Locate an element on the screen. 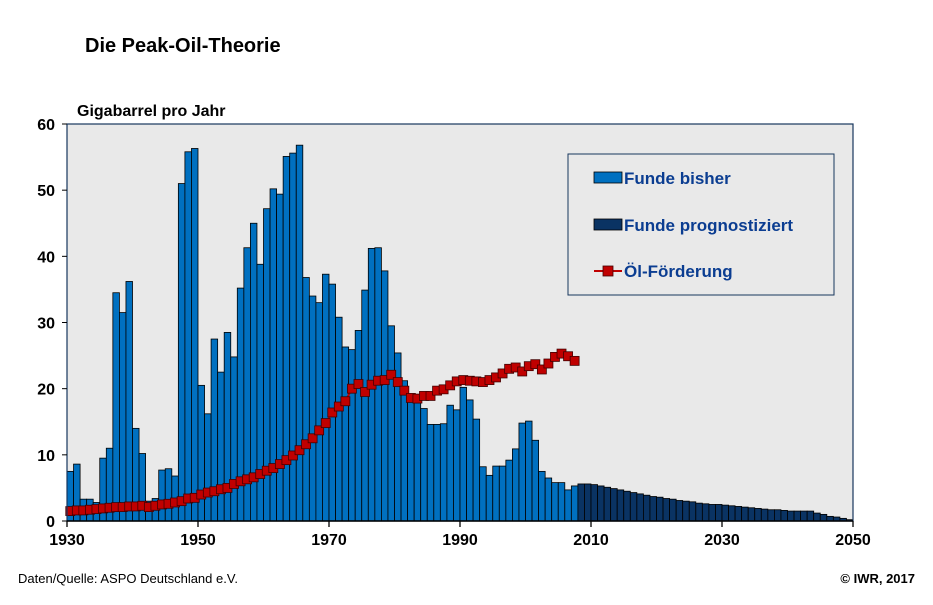 This screenshot has height=605, width=933. legend-label-funde-prognose: Funde prognostiziert is located at coordinates (708, 225).